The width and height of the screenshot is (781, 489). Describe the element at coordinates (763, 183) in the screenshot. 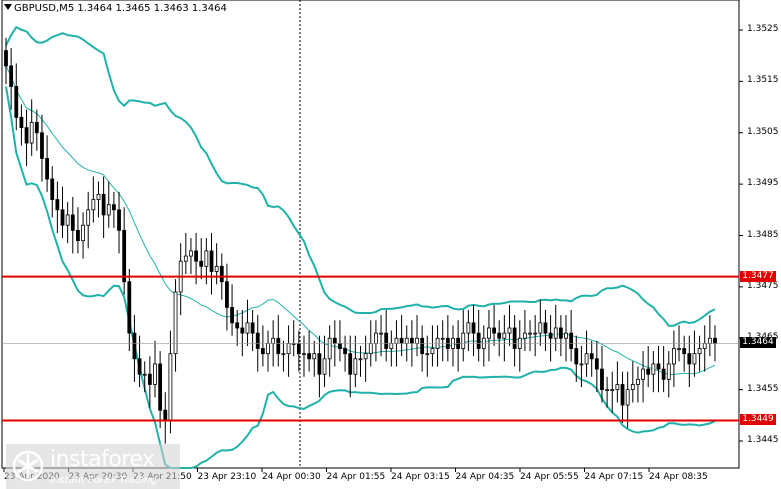

I see `y-tick-label: 1.3495` at that location.